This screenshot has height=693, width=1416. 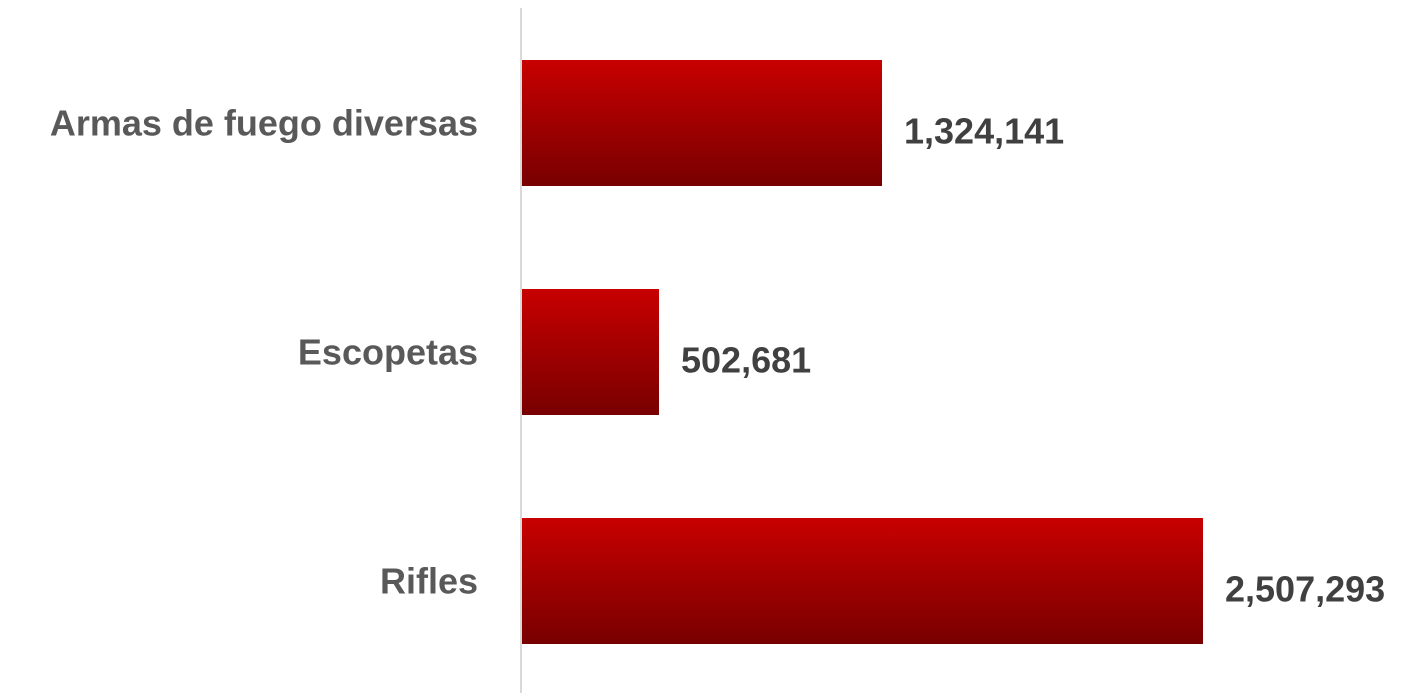 What do you see at coordinates (388, 352) in the screenshot?
I see `category-label-1: Escopetas` at bounding box center [388, 352].